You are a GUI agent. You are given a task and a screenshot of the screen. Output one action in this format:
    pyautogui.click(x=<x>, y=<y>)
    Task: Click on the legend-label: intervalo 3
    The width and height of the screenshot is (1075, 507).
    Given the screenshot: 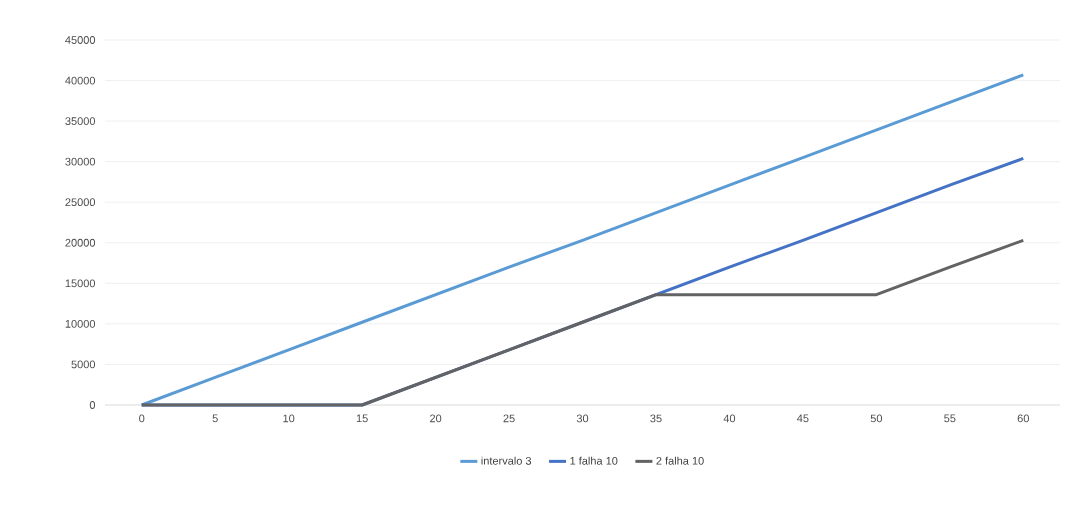 What is the action you would take?
    pyautogui.click(x=506, y=460)
    